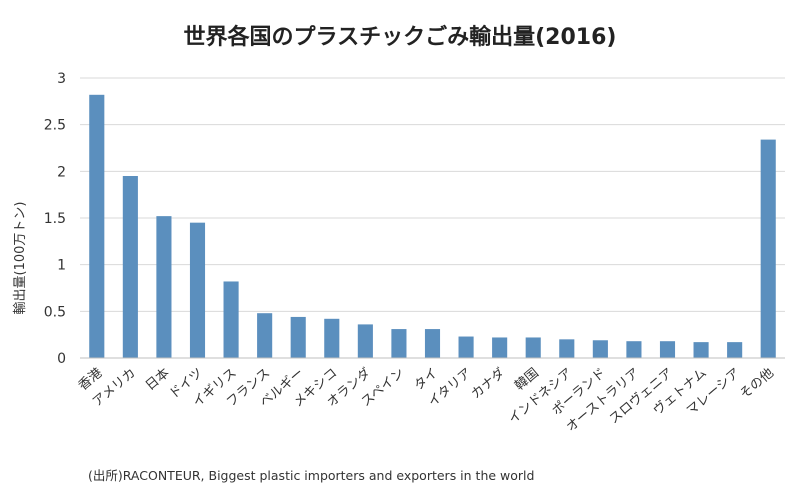 The height and width of the screenshot is (489, 787). What do you see at coordinates (61, 266) in the screenshot?
I see `y-tick-label: 1` at bounding box center [61, 266].